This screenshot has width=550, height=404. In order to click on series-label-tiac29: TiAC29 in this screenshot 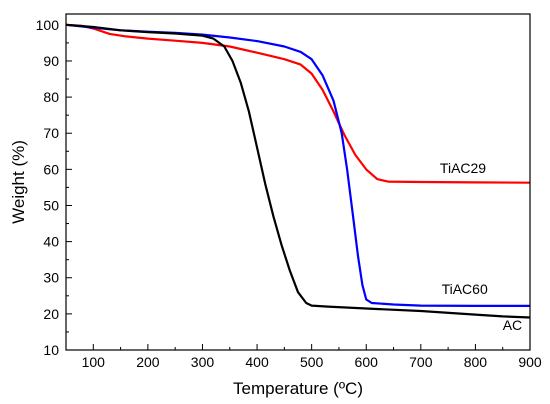, I will do `click(463, 168)`.